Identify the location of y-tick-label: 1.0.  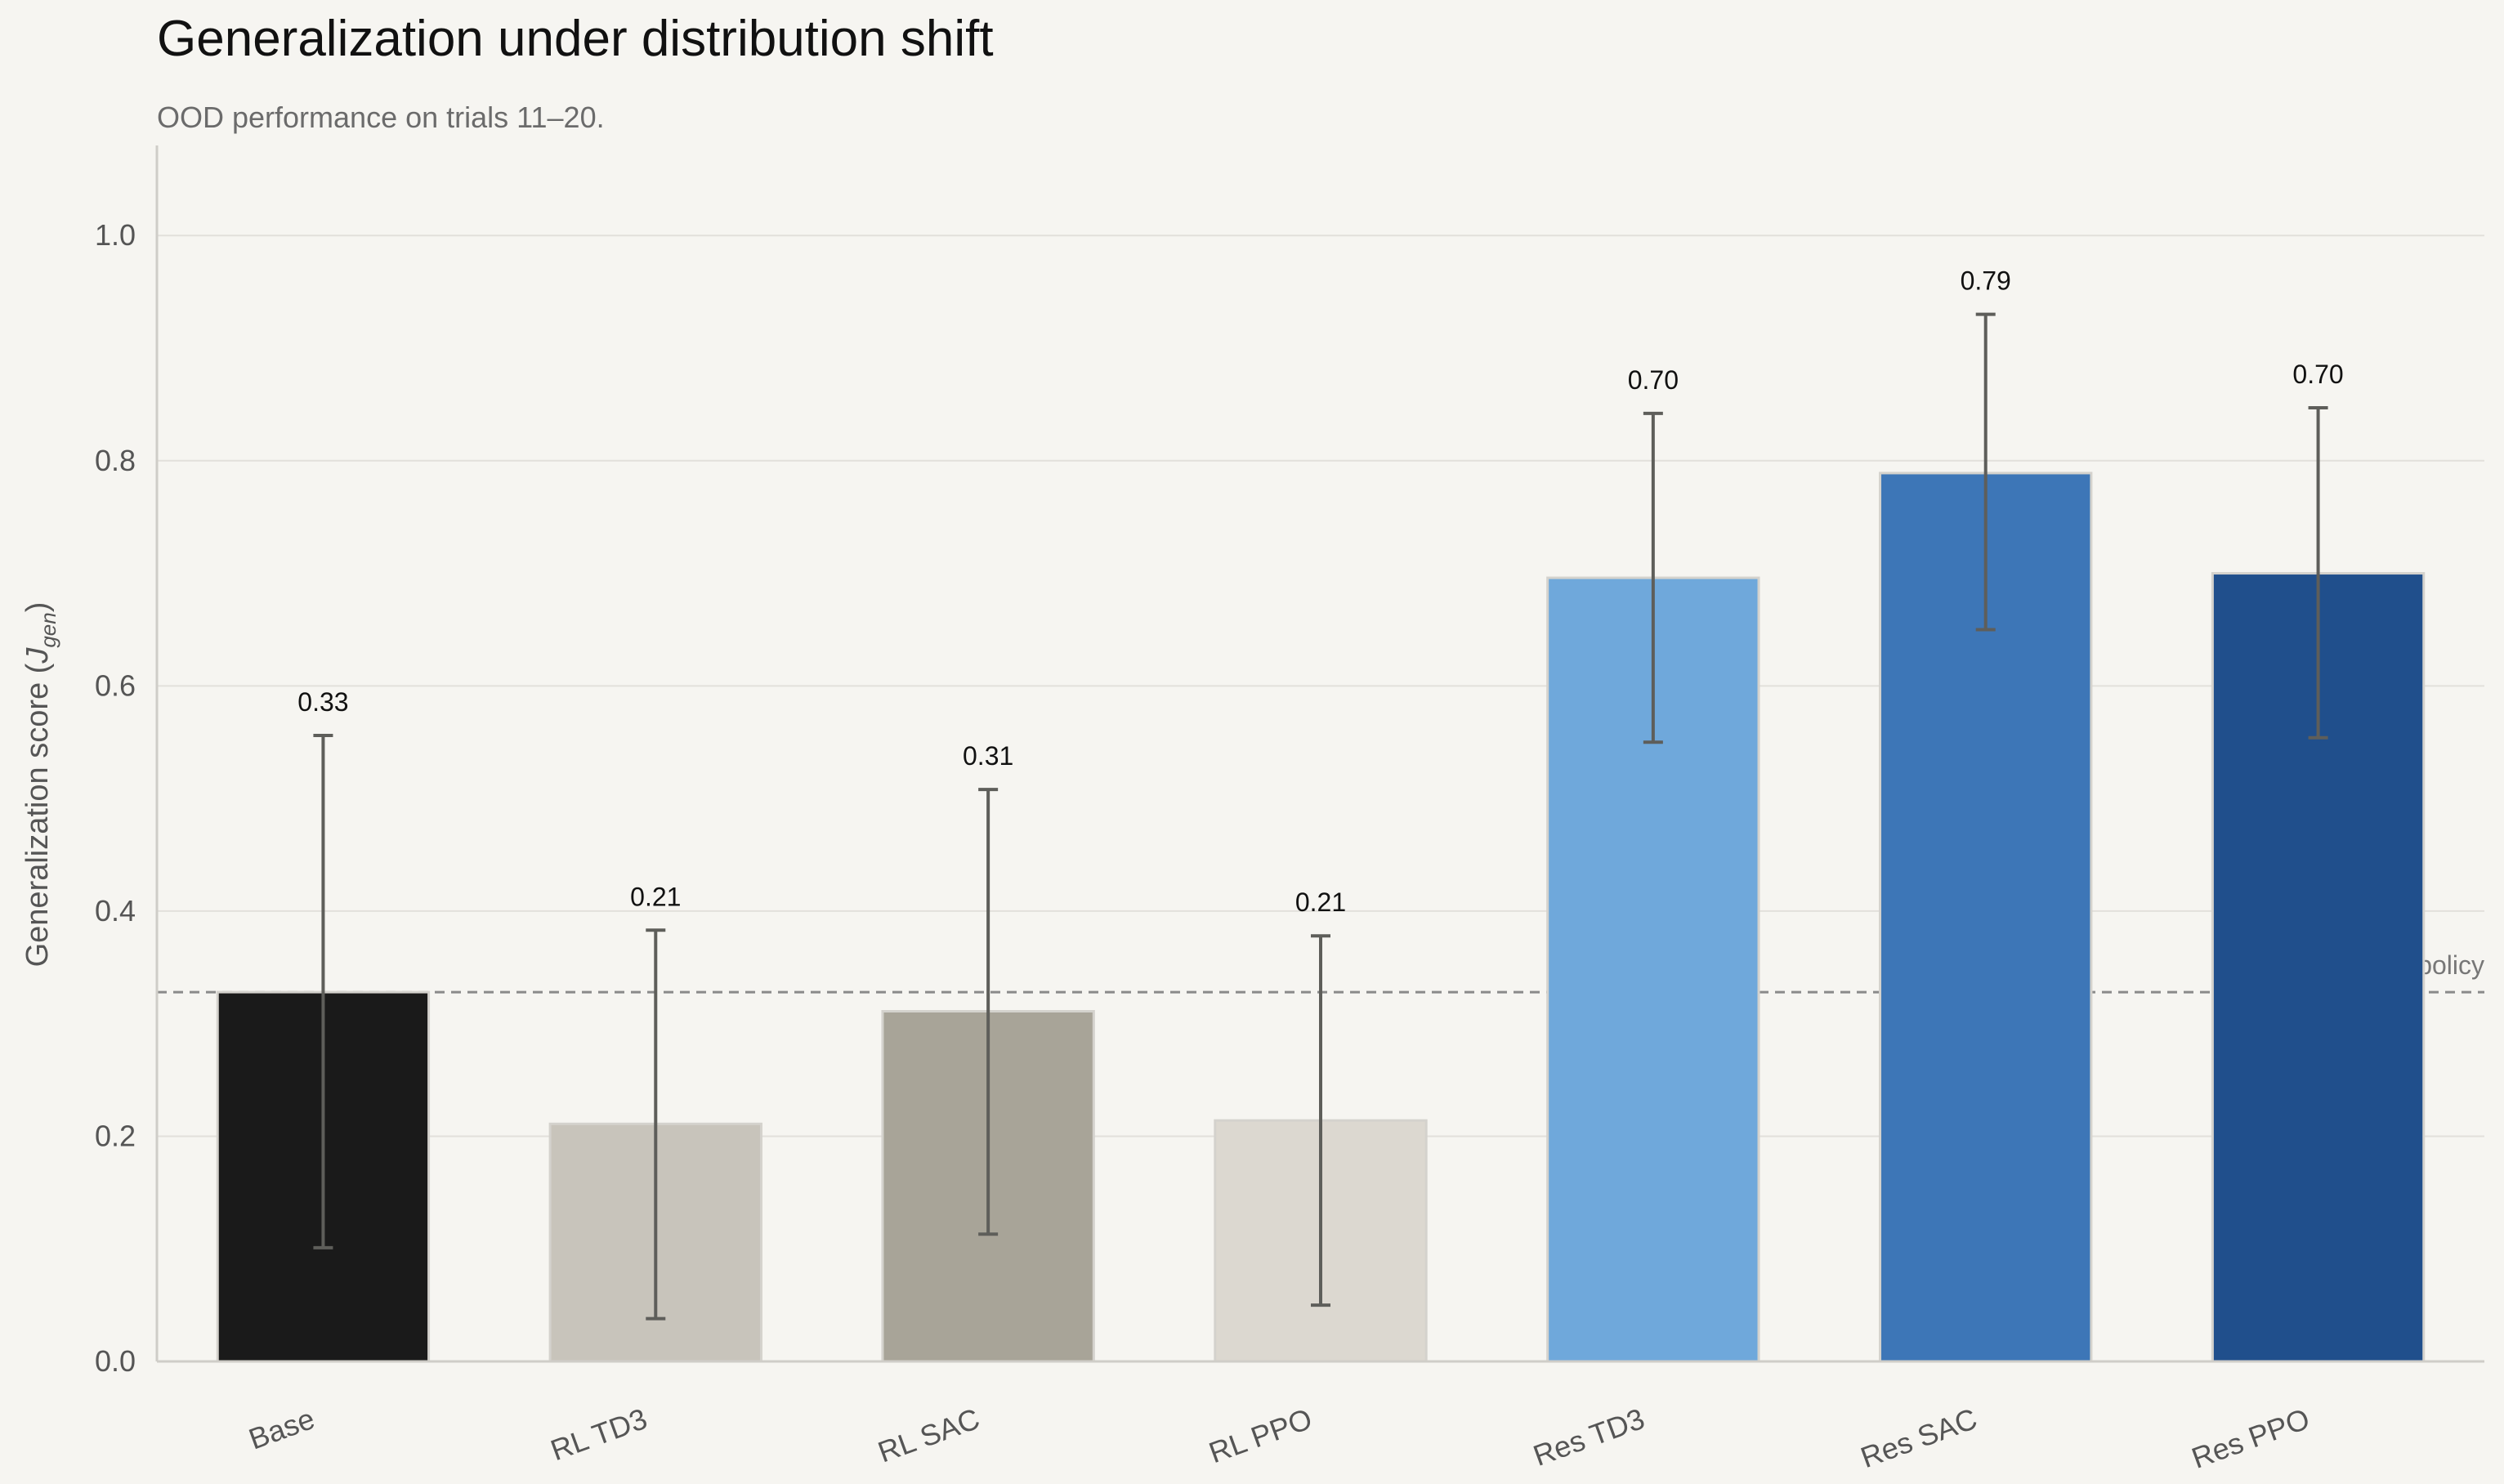
(115, 235).